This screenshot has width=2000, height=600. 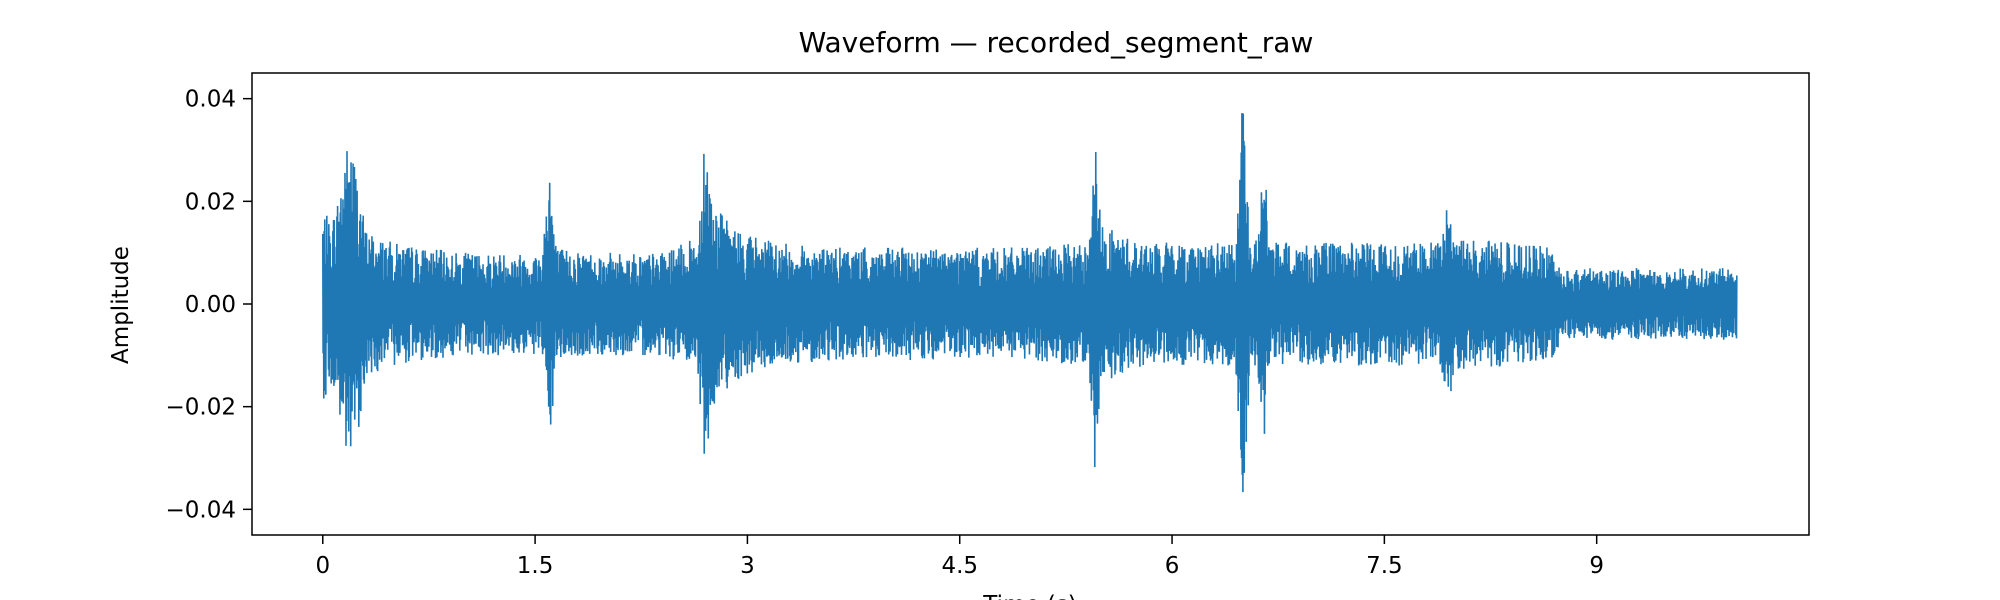 I want to click on x-tick-label: 7.5, so click(x=1384, y=566).